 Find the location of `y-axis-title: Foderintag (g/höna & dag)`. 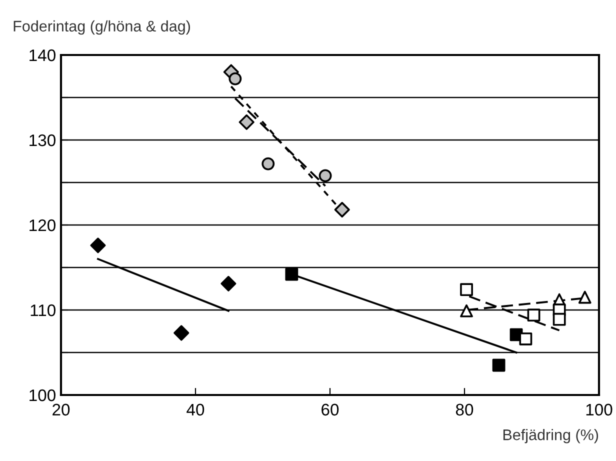

y-axis-title: Foderintag (g/höna & dag) is located at coordinates (102, 27).